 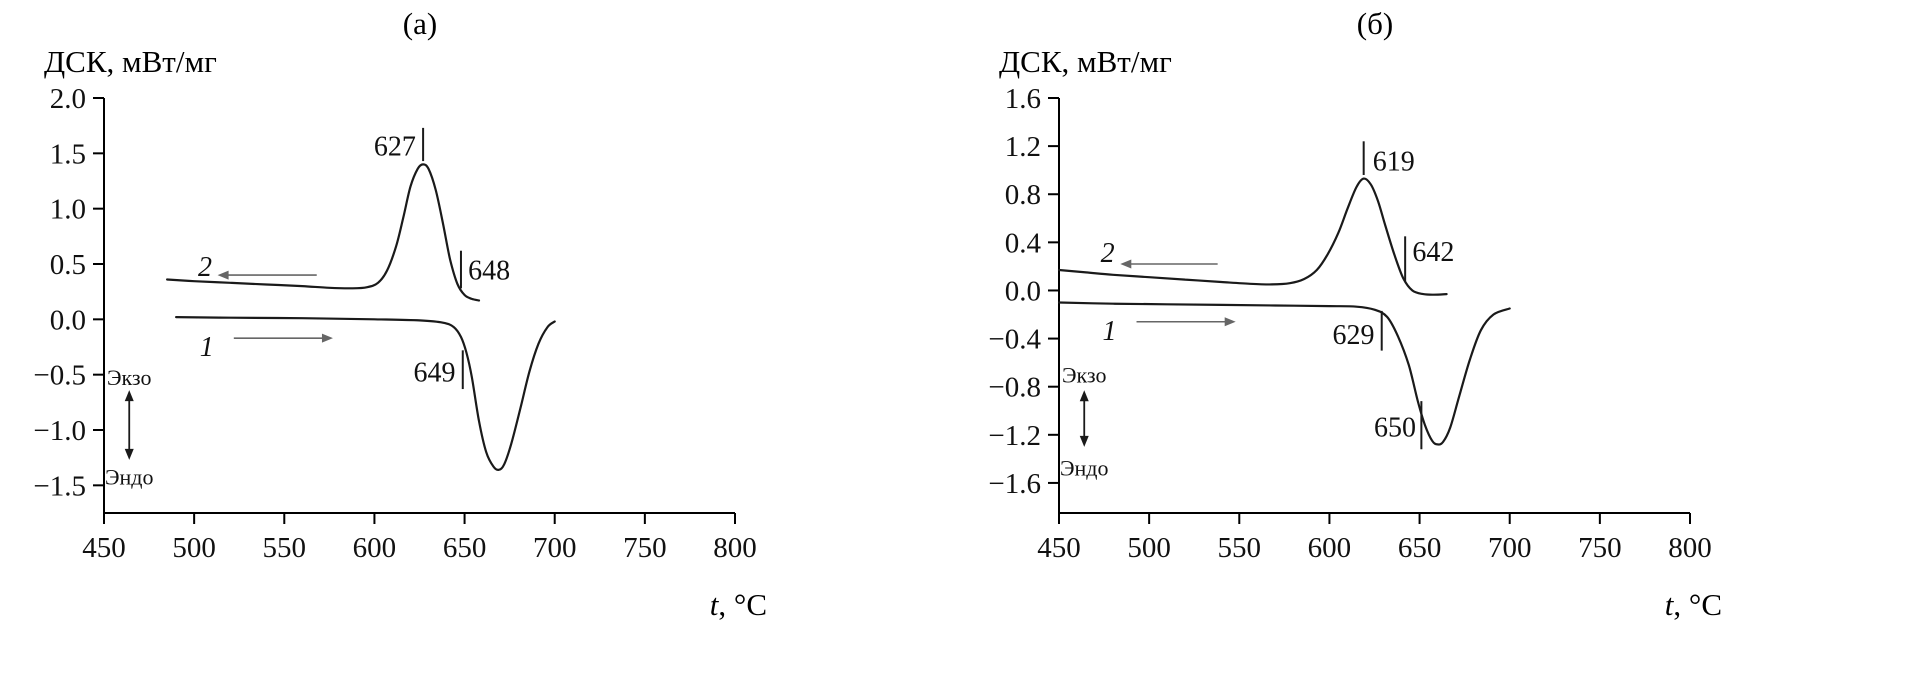 What do you see at coordinates (1023, 243) in the screenshot?
I see `y-tick-label: 0.4` at bounding box center [1023, 243].